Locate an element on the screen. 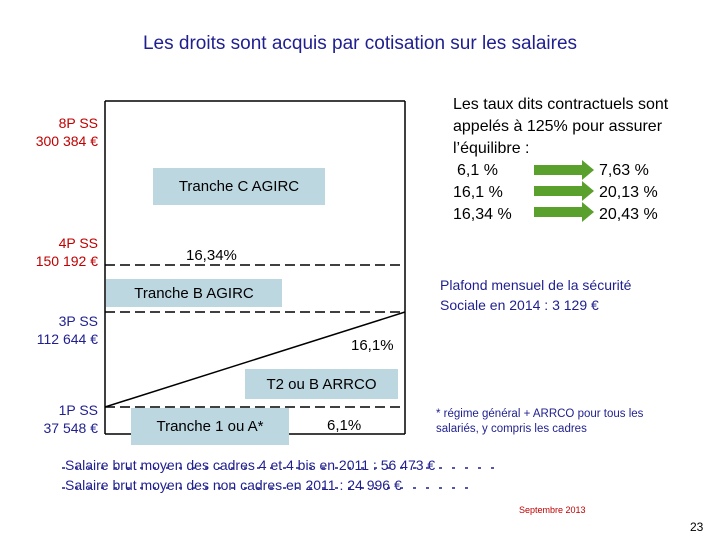 Image resolution: width=720 pixels, height=540 pixels. tranche-1-label: Tranche 1 ou A* is located at coordinates (210, 426).